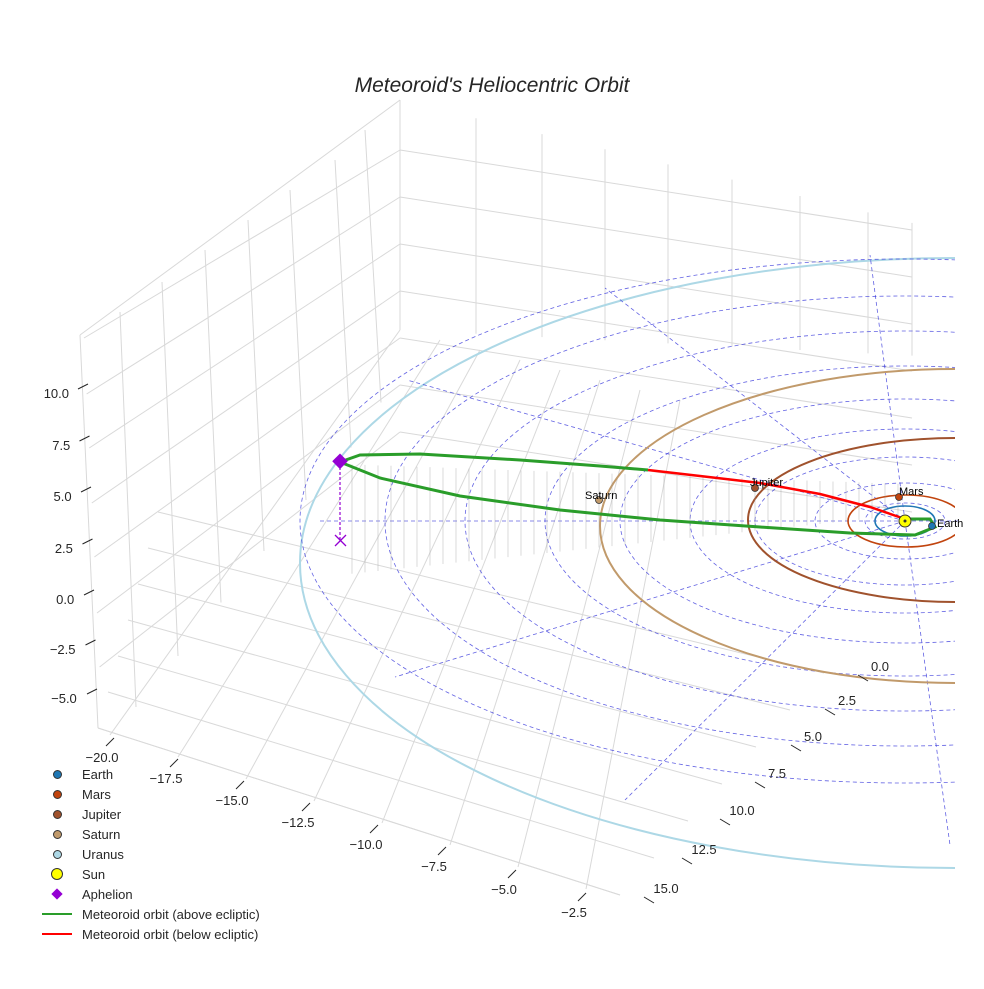  What do you see at coordinates (574, 912) in the screenshot?
I see `x-tick-label: −2.5` at bounding box center [574, 912].